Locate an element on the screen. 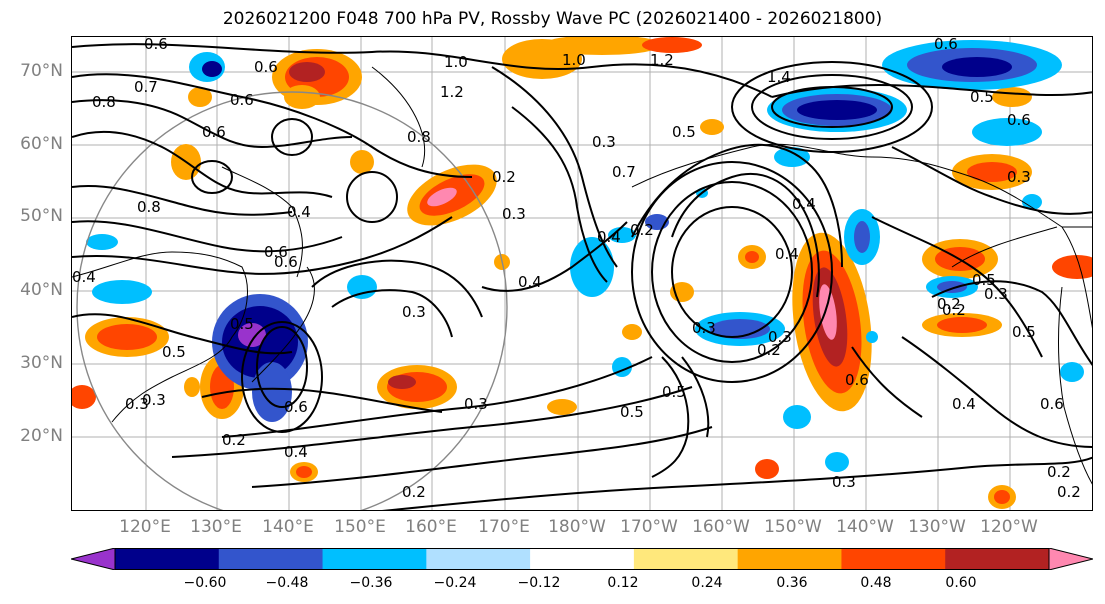 The width and height of the screenshot is (1105, 604). lat-label-30n: 30°N is located at coordinates (41, 363).